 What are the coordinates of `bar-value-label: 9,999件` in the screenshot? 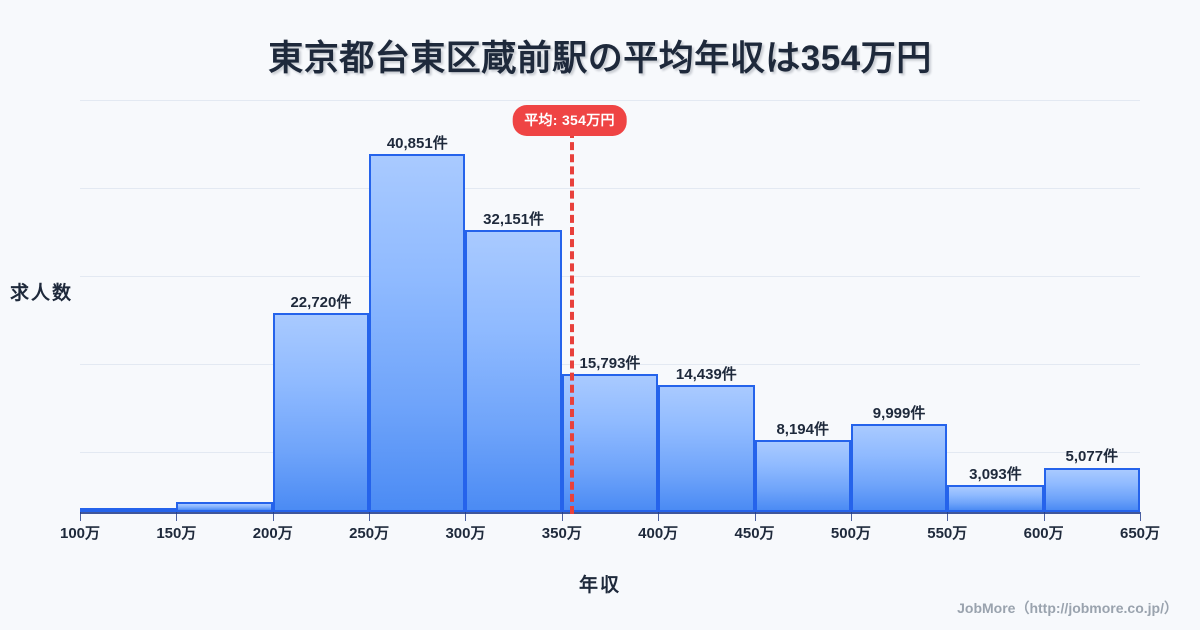 It's located at (899, 414).